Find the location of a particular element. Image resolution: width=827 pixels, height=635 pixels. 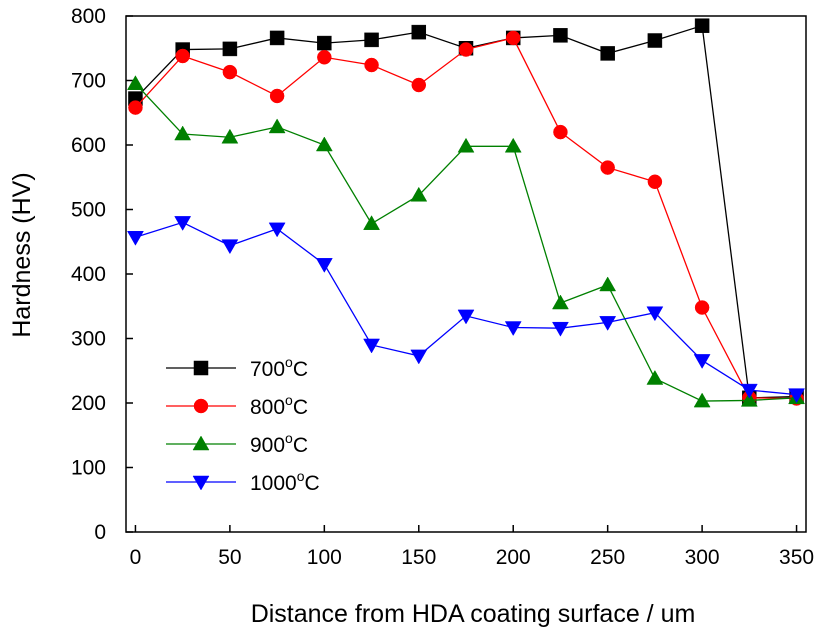

legend-label: 800oC is located at coordinates (279, 405).